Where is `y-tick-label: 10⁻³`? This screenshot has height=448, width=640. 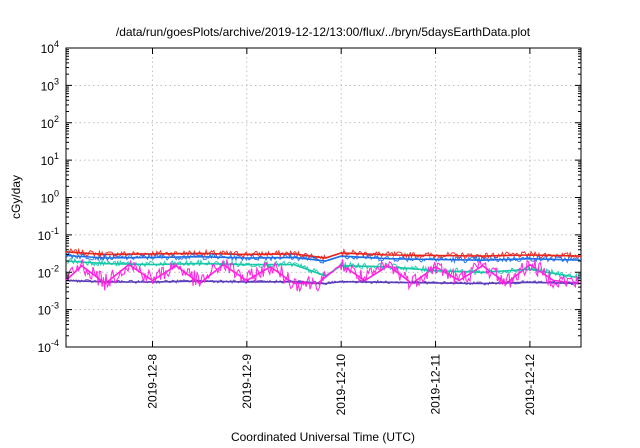 y-tick-label: 10⁻³ is located at coordinates (48, 309).